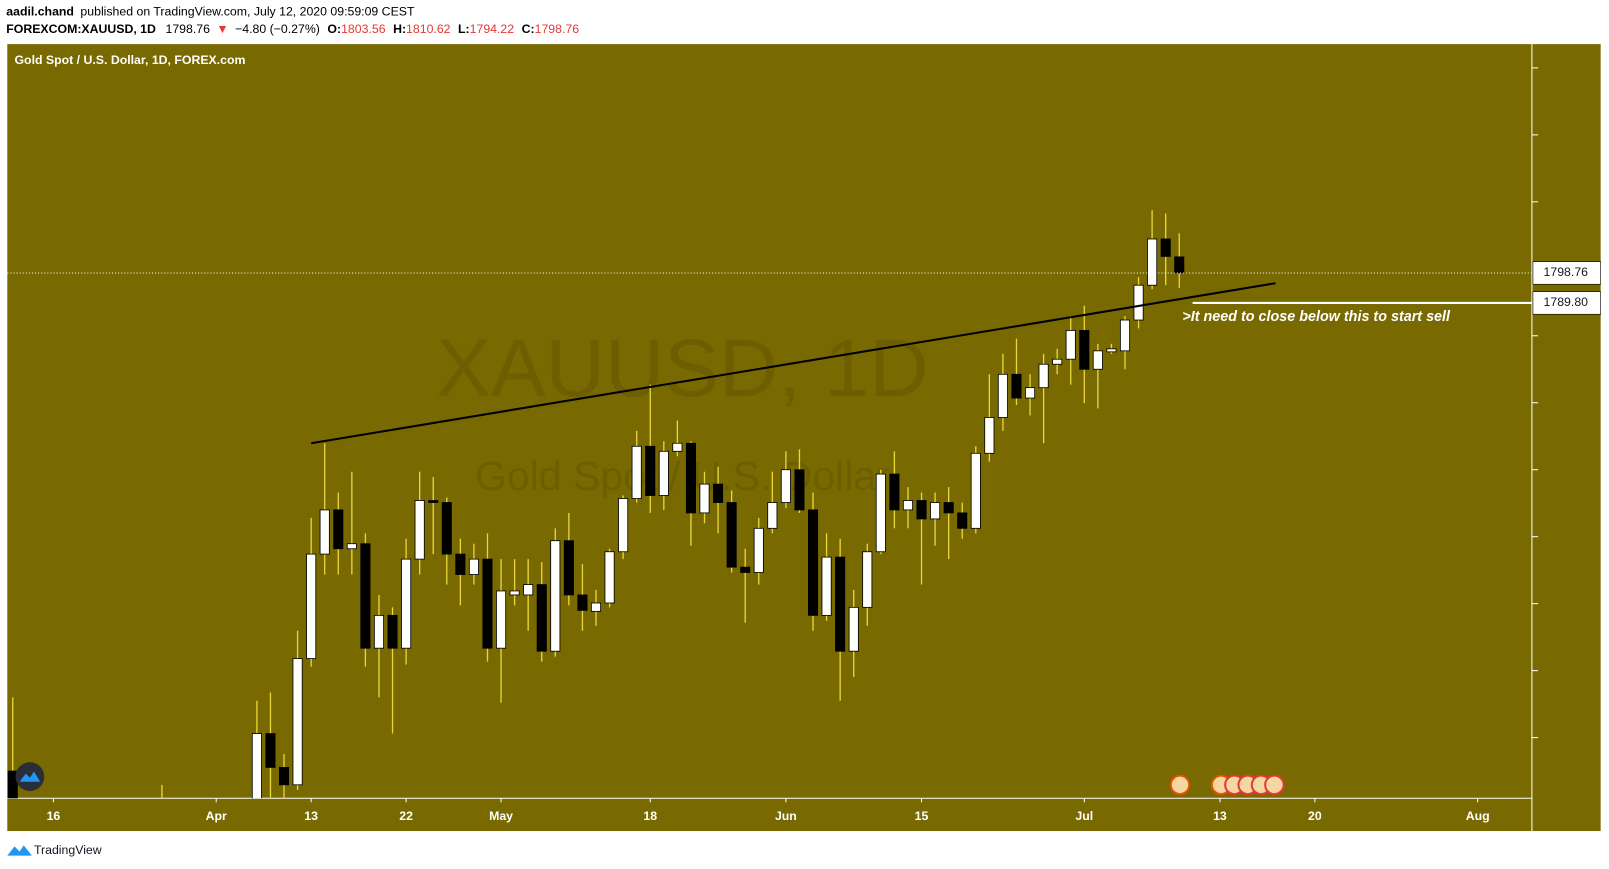 The height and width of the screenshot is (869, 1609). Describe the element at coordinates (399, 29) in the screenshot. I see `high-label: H:` at that location.